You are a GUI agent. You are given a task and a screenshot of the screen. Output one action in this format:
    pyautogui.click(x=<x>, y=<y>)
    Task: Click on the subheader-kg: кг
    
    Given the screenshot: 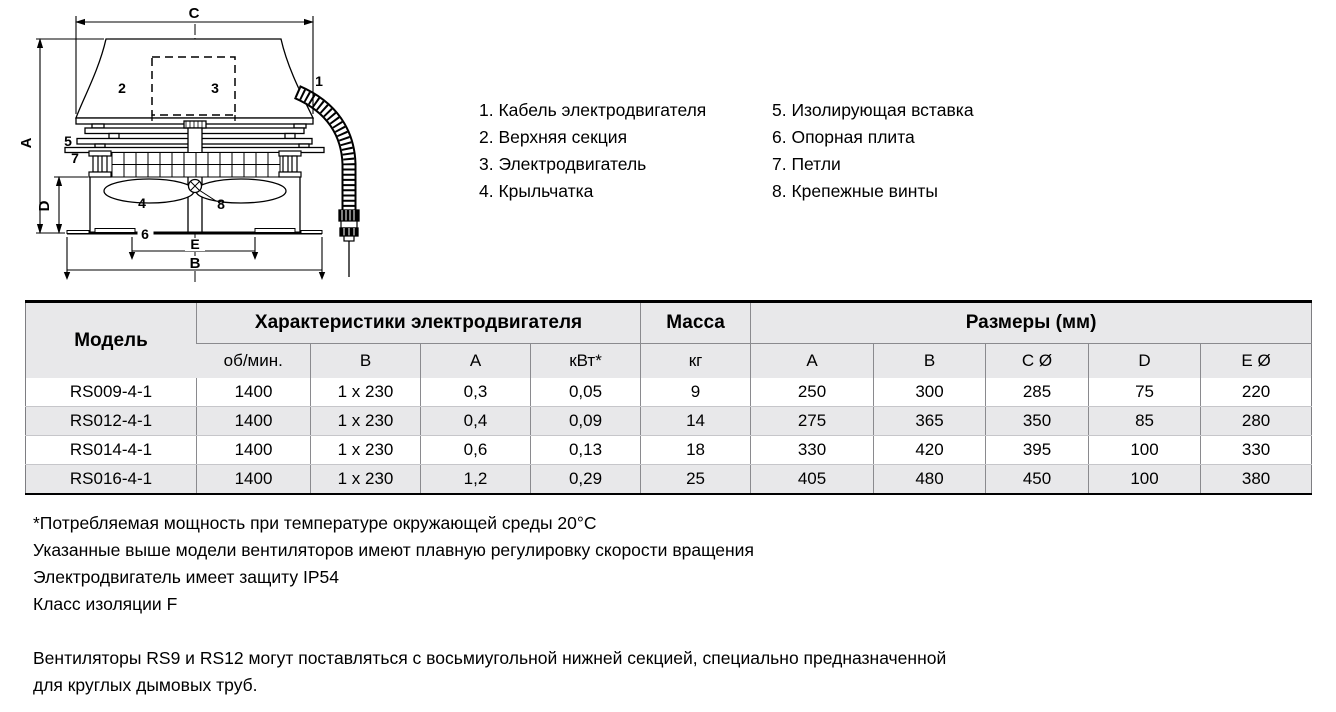 What is the action you would take?
    pyautogui.click(x=695, y=360)
    